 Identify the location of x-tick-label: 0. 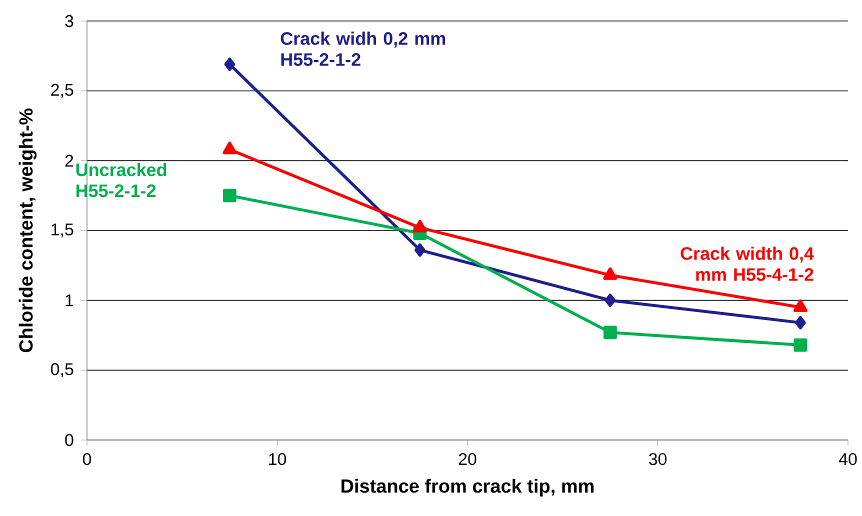
(87, 459).